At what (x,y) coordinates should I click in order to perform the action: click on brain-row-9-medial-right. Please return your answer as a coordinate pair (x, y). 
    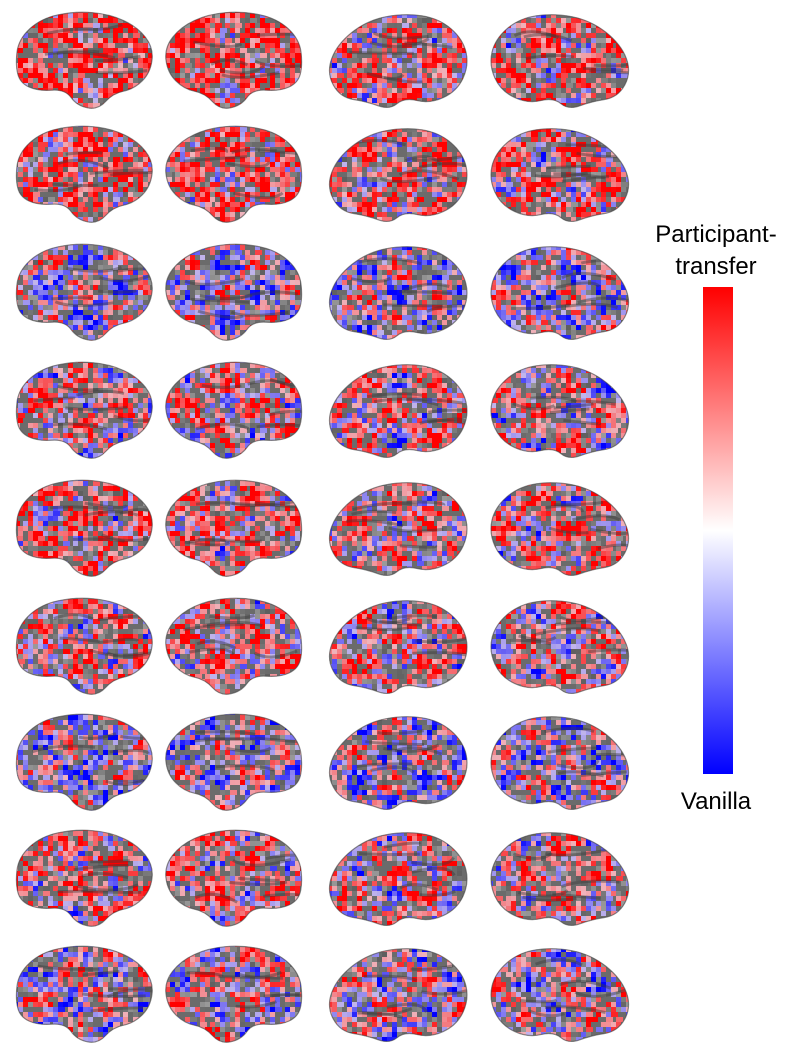
    Looking at the image, I should click on (560, 995).